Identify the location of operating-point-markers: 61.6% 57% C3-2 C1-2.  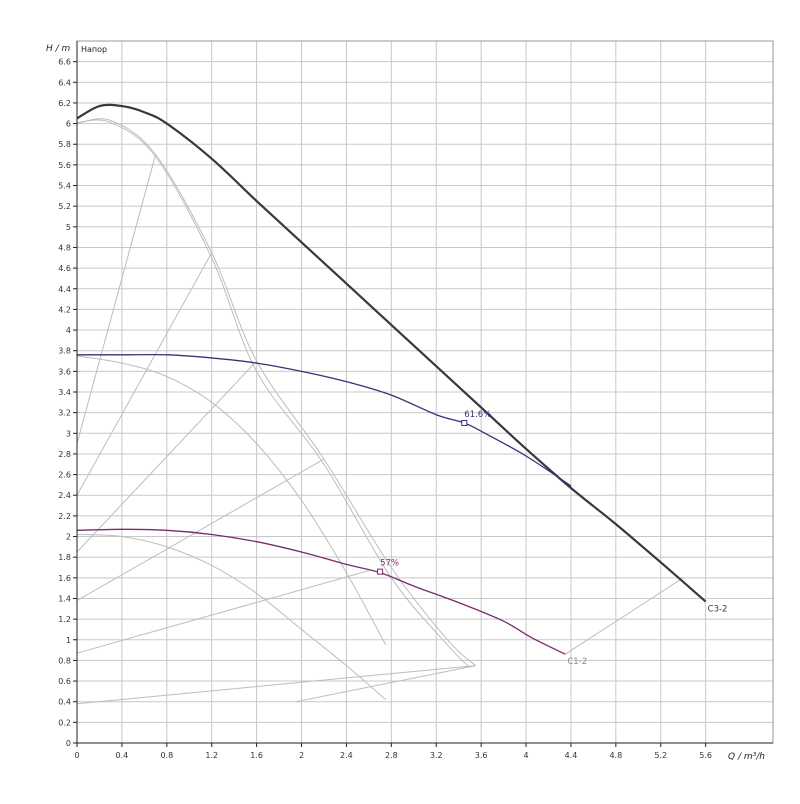
(552, 538).